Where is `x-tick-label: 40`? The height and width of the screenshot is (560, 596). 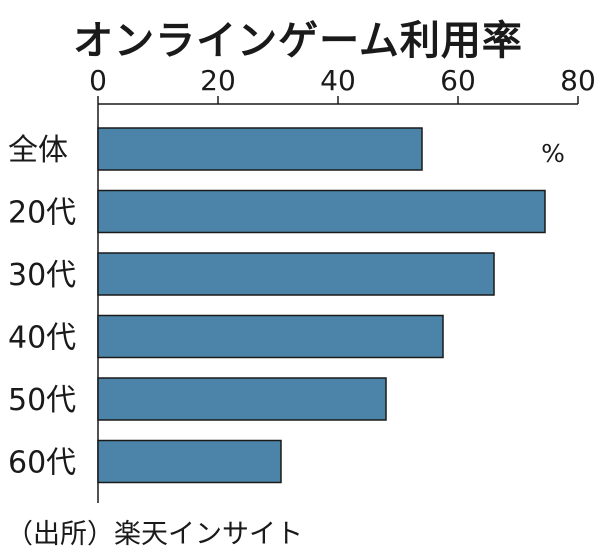
x-tick-label: 40 is located at coordinates (338, 80).